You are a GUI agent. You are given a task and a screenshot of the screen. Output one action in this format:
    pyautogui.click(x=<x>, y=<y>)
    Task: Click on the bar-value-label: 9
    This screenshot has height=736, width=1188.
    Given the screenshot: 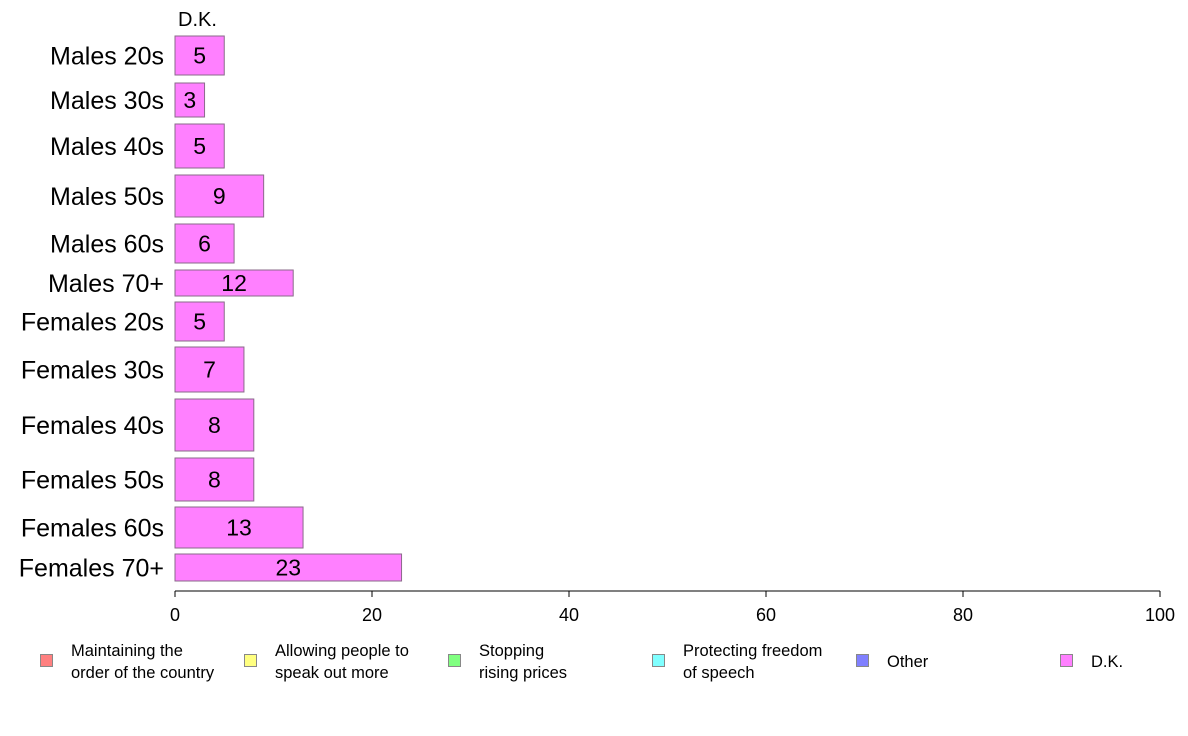 What is the action you would take?
    pyautogui.click(x=219, y=196)
    